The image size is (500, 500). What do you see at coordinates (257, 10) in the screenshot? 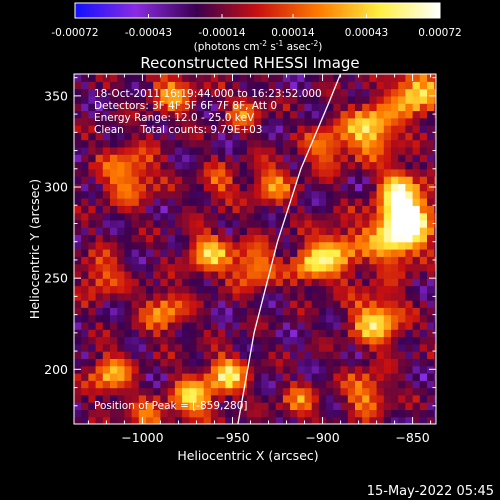
I see `colorbar-gradient` at bounding box center [257, 10].